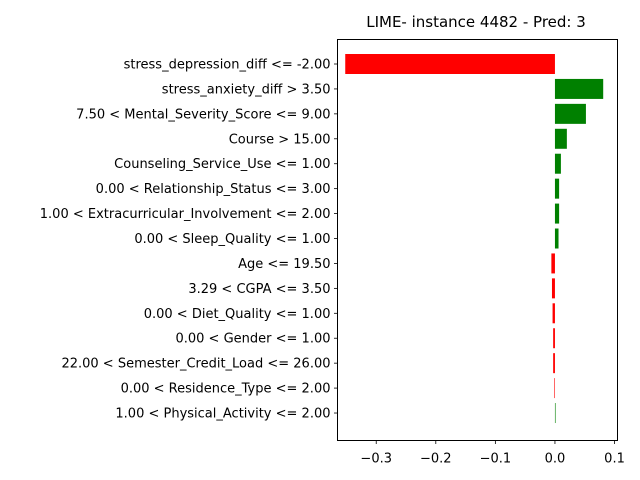 The width and height of the screenshot is (640, 480). I want to click on y-label-11: 0.00 < Gender <= 1.00, so click(252, 339).